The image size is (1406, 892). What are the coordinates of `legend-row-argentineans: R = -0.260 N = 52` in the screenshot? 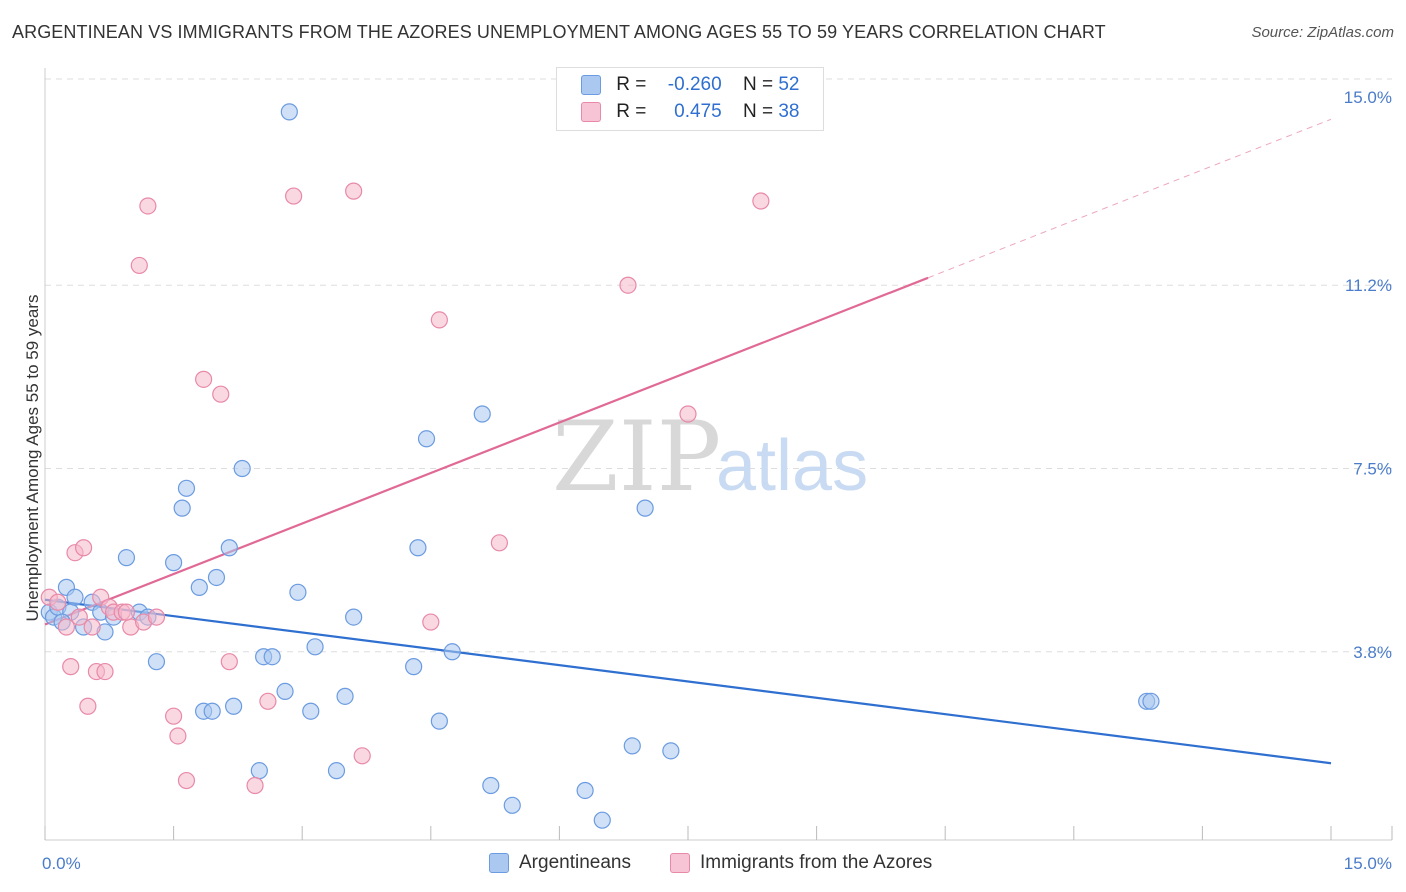 It's located at (690, 87).